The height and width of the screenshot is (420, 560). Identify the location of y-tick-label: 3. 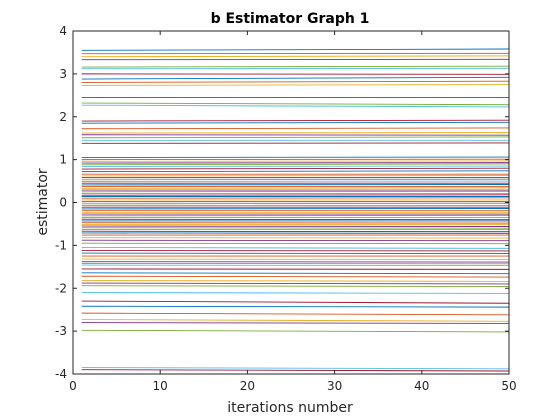
(63, 74).